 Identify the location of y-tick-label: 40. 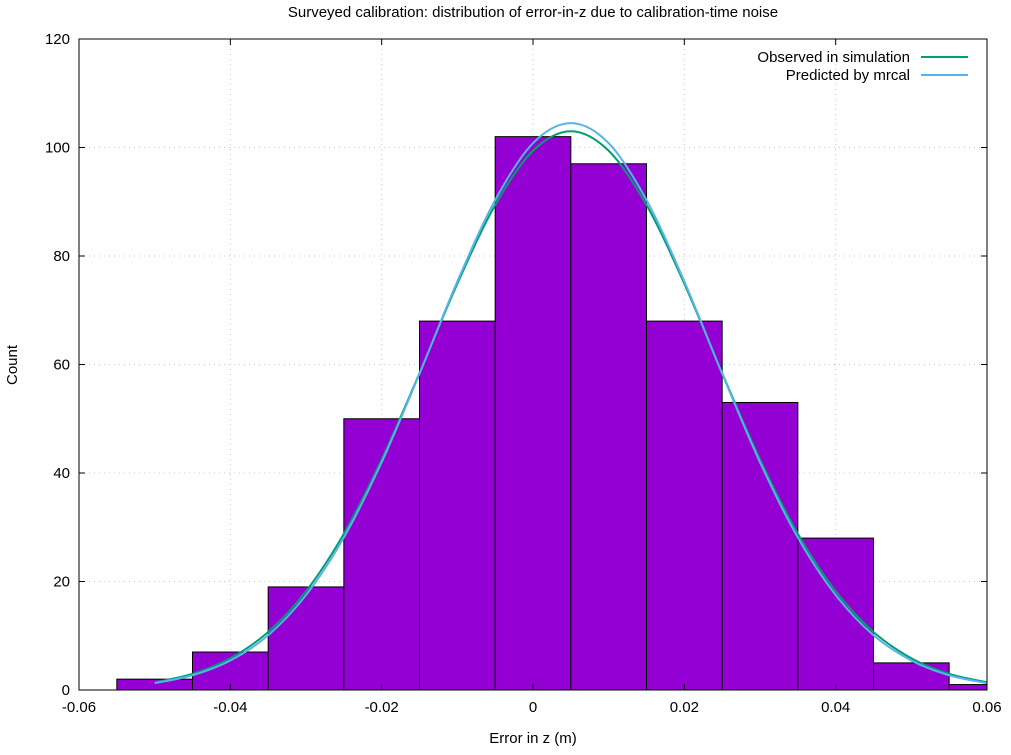
(61, 473).